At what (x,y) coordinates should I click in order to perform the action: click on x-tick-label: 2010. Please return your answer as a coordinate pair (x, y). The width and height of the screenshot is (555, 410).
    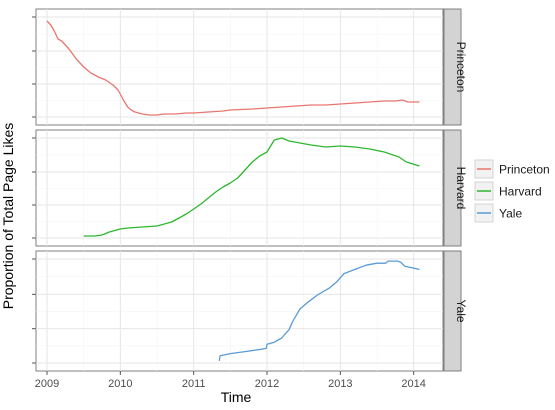
    Looking at the image, I should click on (120, 384).